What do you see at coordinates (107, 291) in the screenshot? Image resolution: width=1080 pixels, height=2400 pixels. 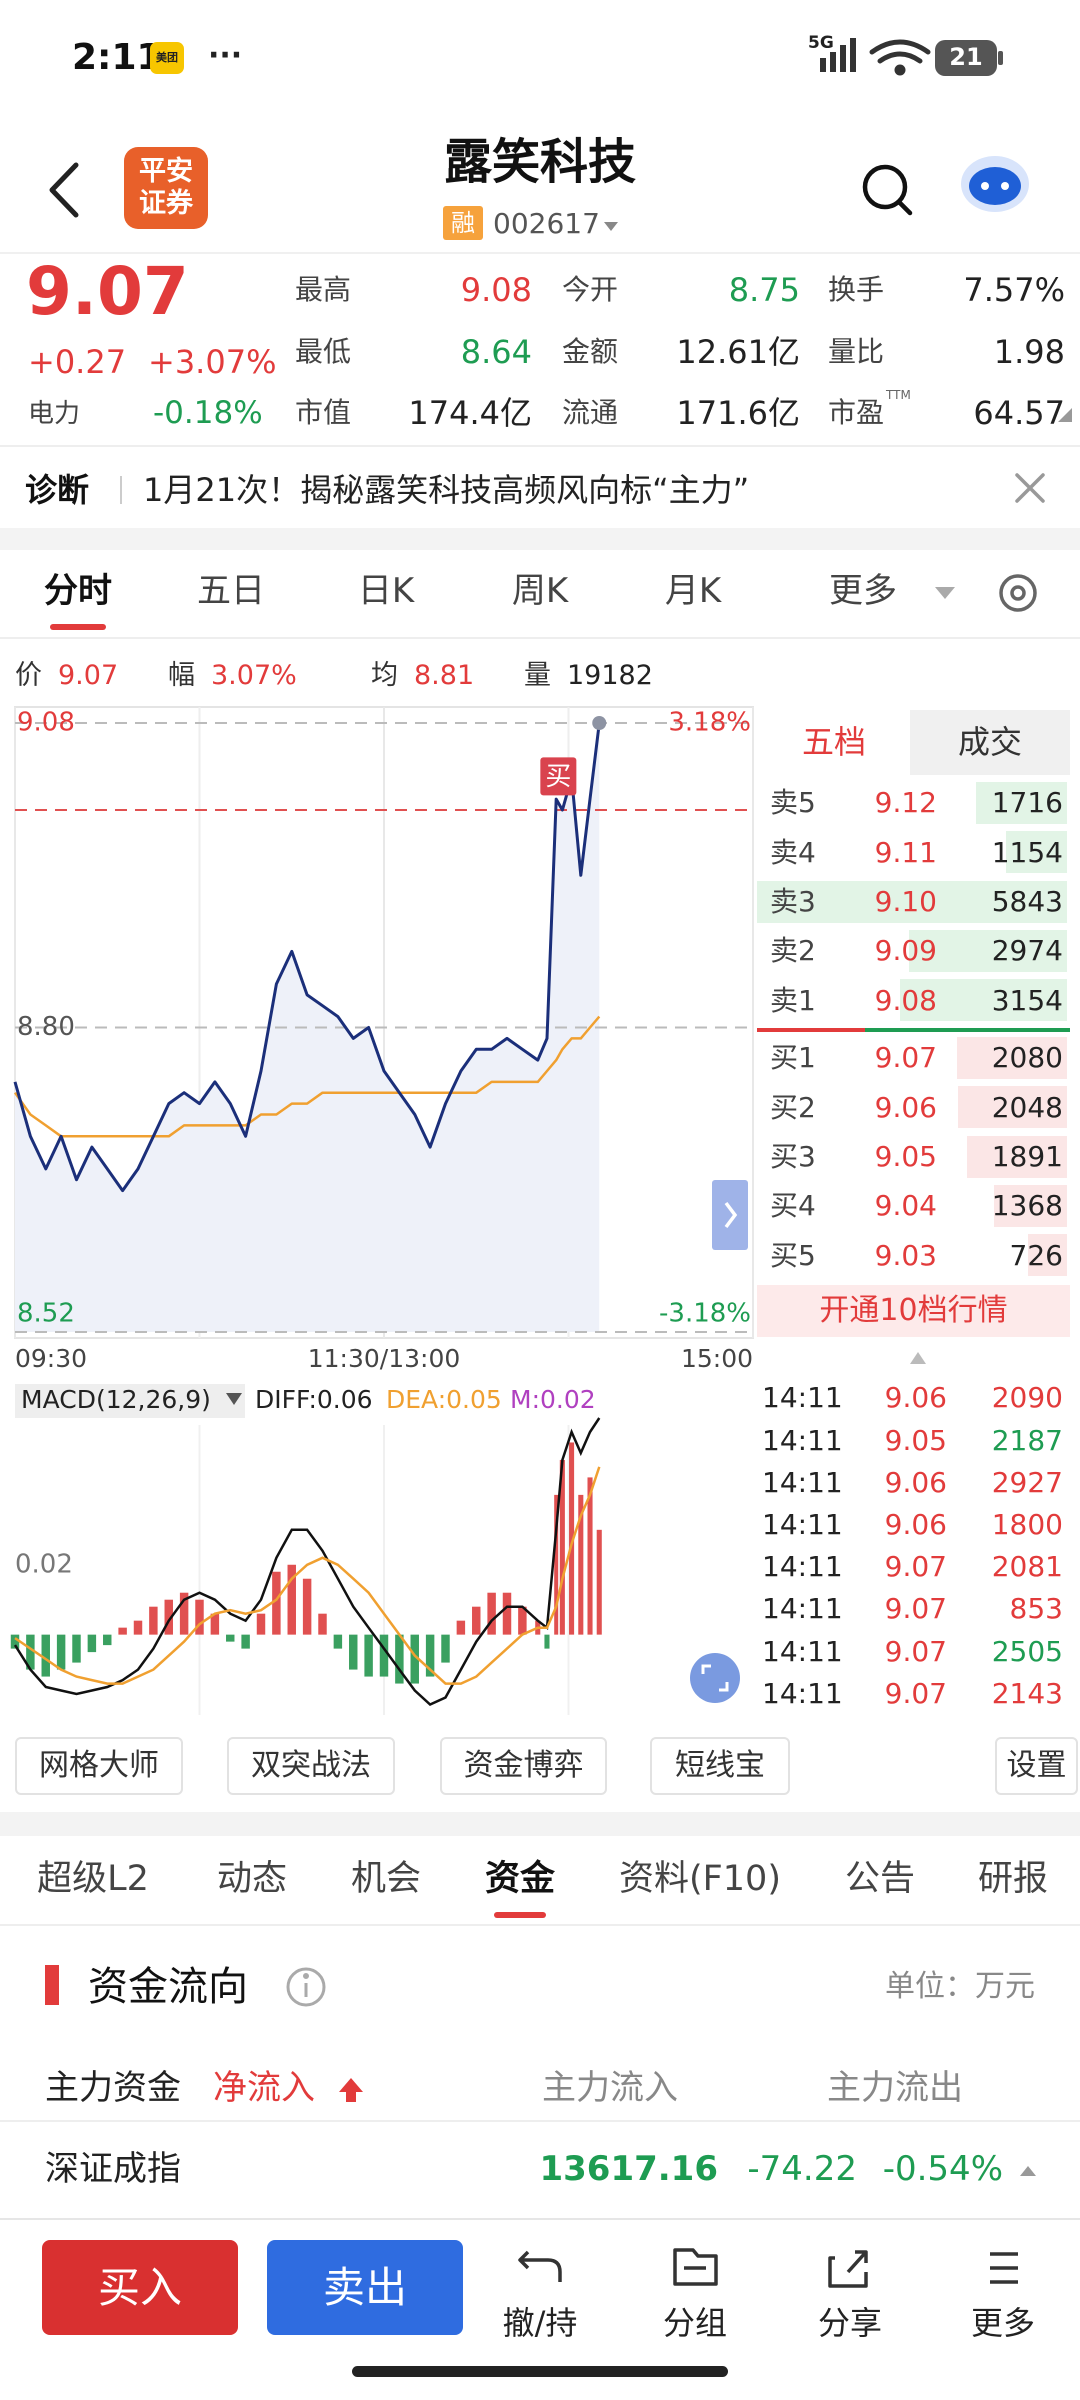 I see `last-price: 9.07` at bounding box center [107, 291].